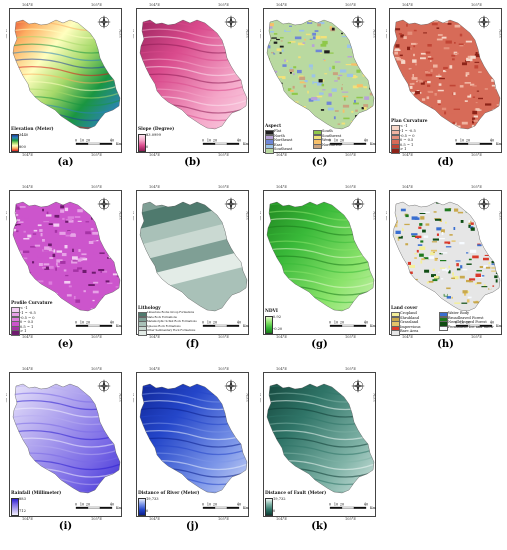 This screenshot has width=507, height=550. Describe the element at coordinates (296, 493) in the screenshot. I see `legend-title: Distance of Fault (Meter)` at that location.